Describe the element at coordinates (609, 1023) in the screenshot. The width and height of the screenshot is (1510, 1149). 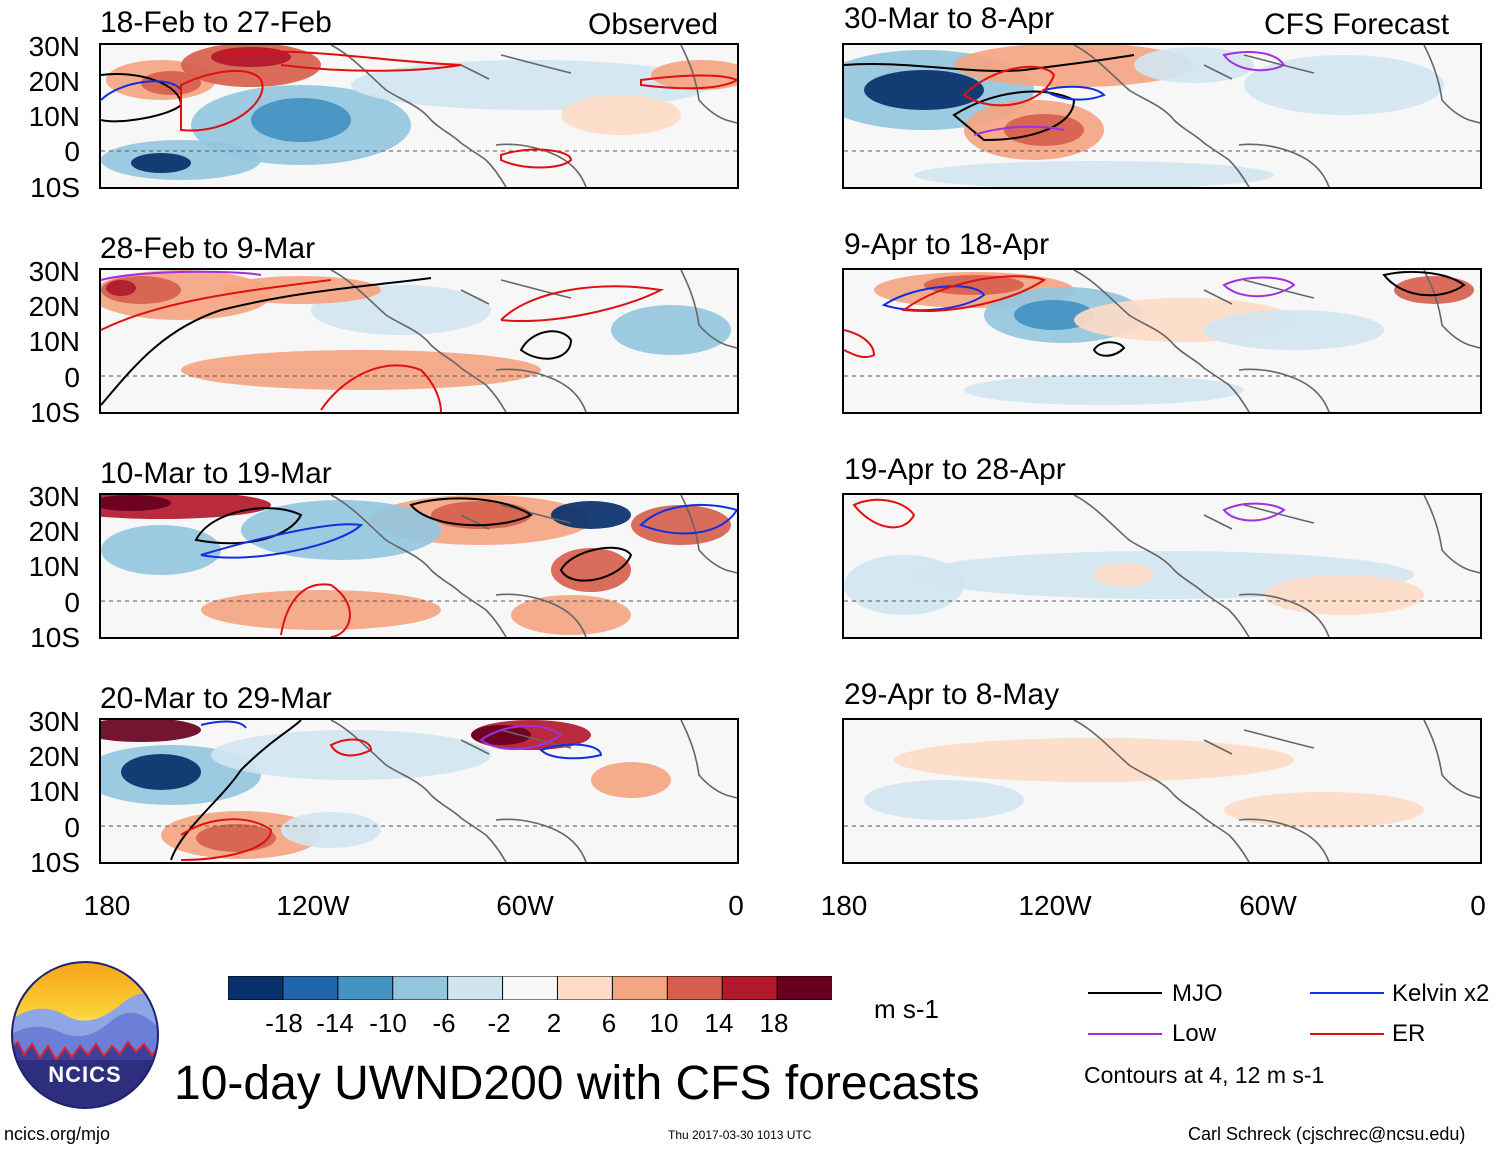
I see `colorbar-label: 6` at that location.